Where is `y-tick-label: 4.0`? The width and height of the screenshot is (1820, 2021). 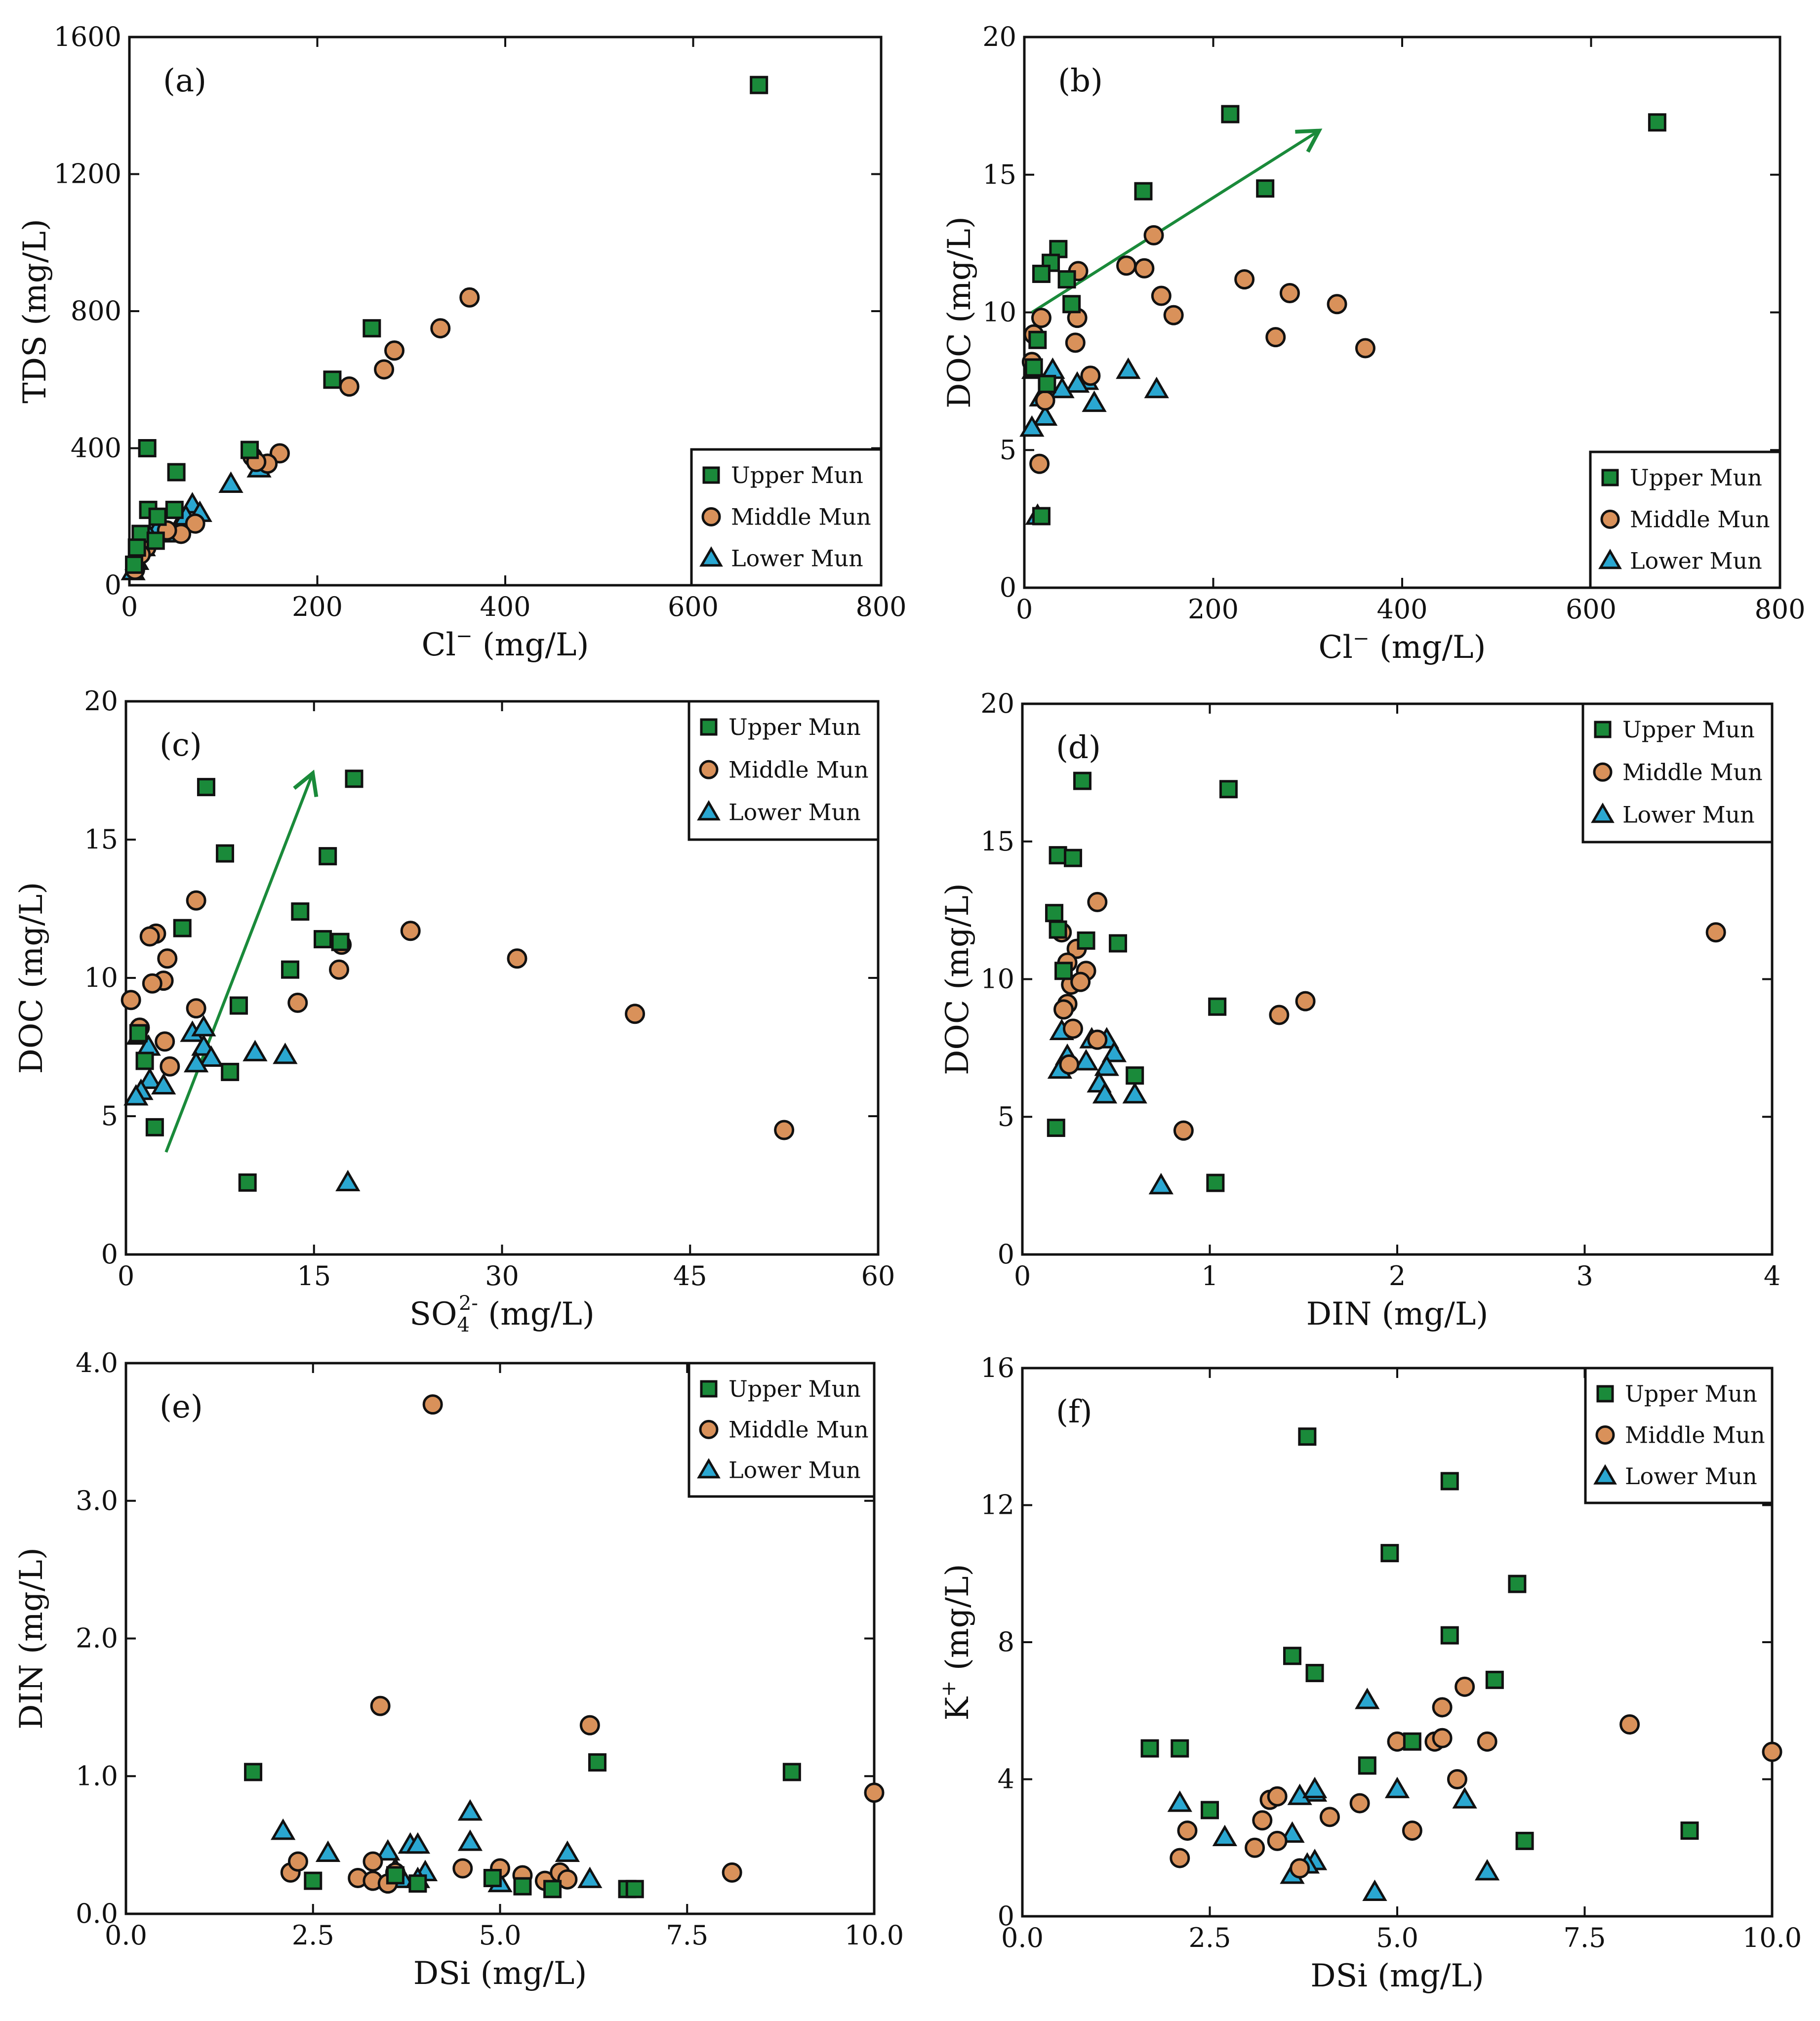 y-tick-label: 4.0 is located at coordinates (97, 1362).